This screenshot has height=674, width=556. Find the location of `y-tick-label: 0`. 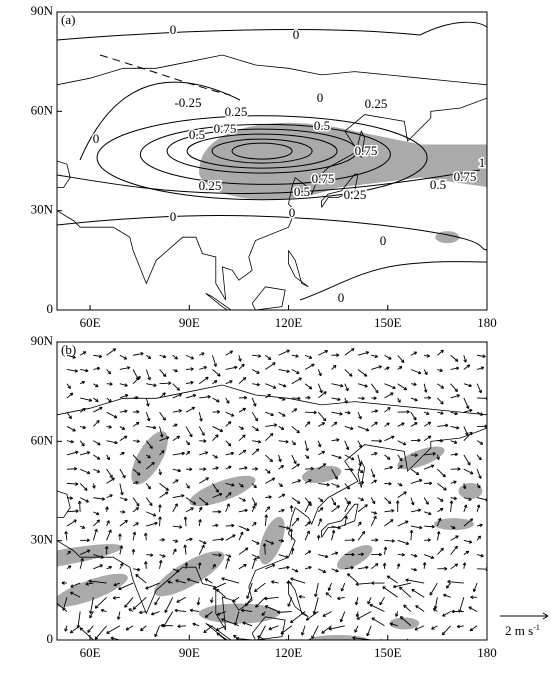

y-tick-label: 0 is located at coordinates (50, 308).